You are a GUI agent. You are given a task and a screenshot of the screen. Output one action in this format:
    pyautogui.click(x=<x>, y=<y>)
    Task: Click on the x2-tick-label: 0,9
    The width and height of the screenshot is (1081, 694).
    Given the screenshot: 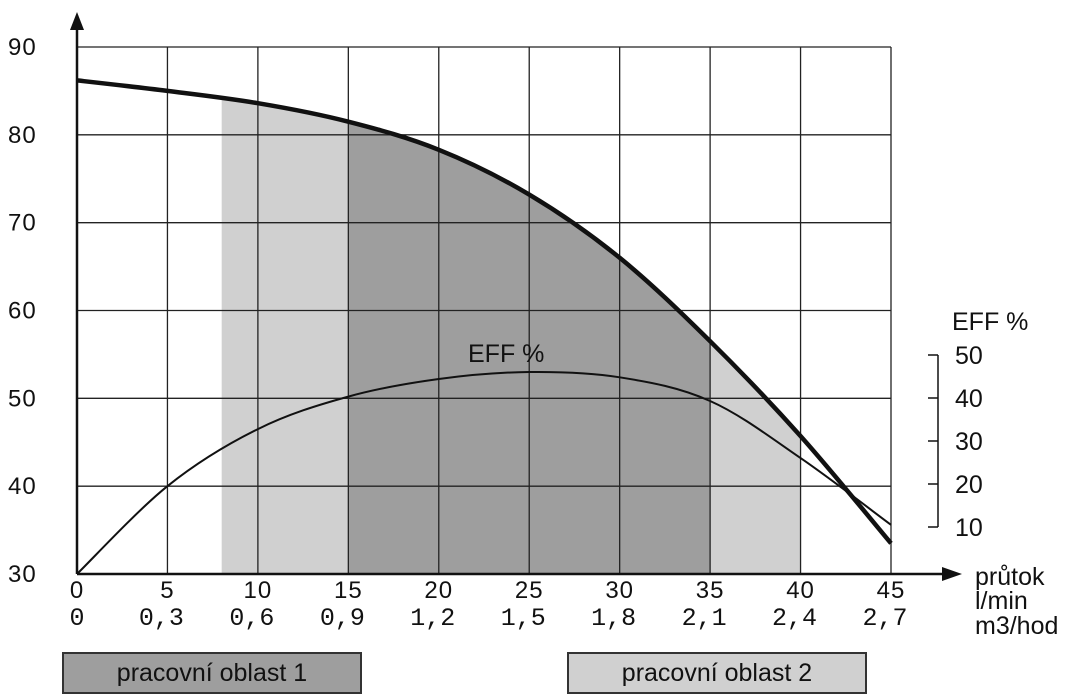 What is the action you would take?
    pyautogui.click(x=342, y=618)
    